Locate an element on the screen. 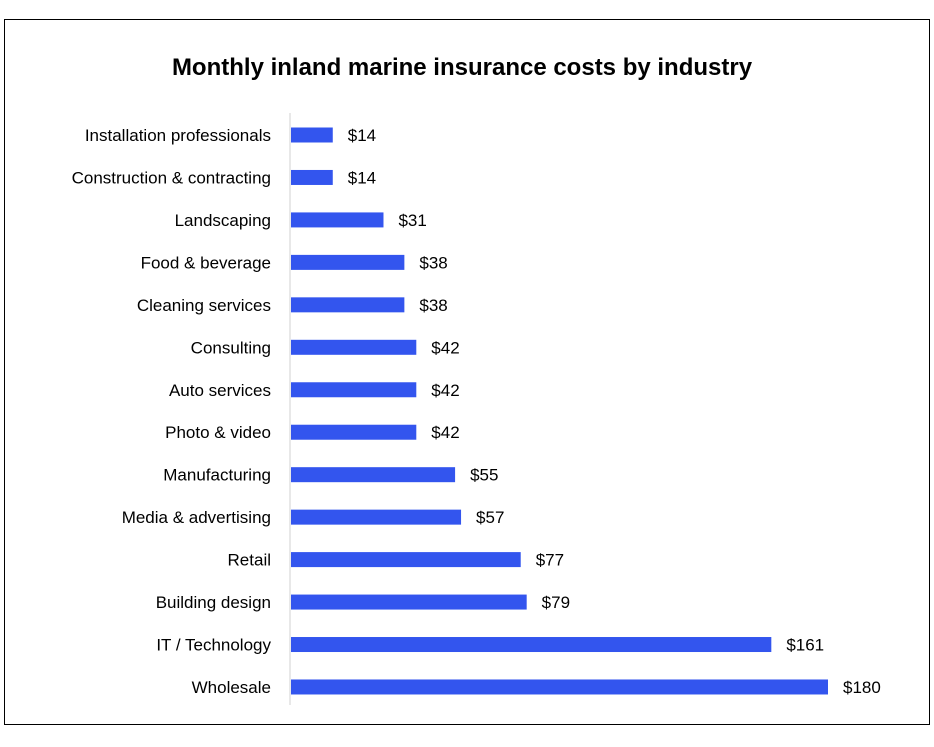  data-label: $77 is located at coordinates (550, 560).